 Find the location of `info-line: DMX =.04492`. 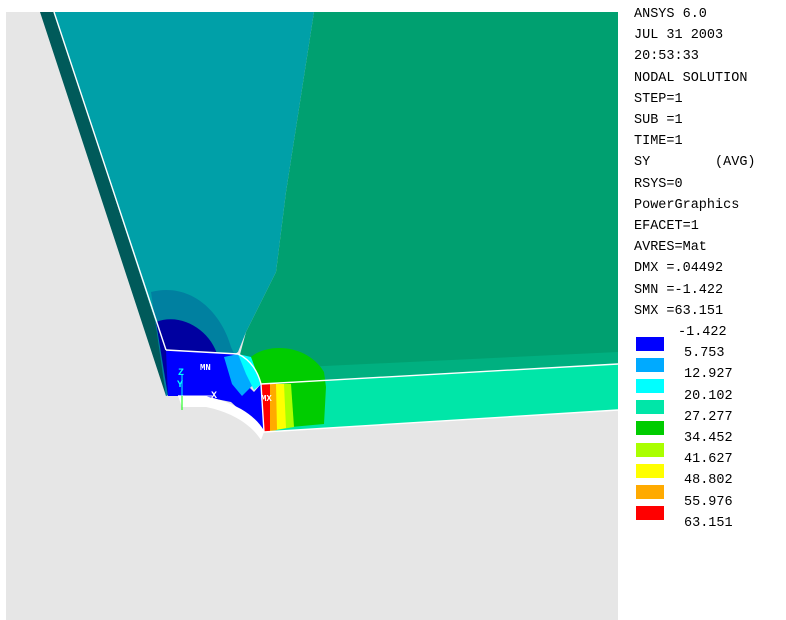

info-line: DMX =.04492 is located at coordinates (679, 269).